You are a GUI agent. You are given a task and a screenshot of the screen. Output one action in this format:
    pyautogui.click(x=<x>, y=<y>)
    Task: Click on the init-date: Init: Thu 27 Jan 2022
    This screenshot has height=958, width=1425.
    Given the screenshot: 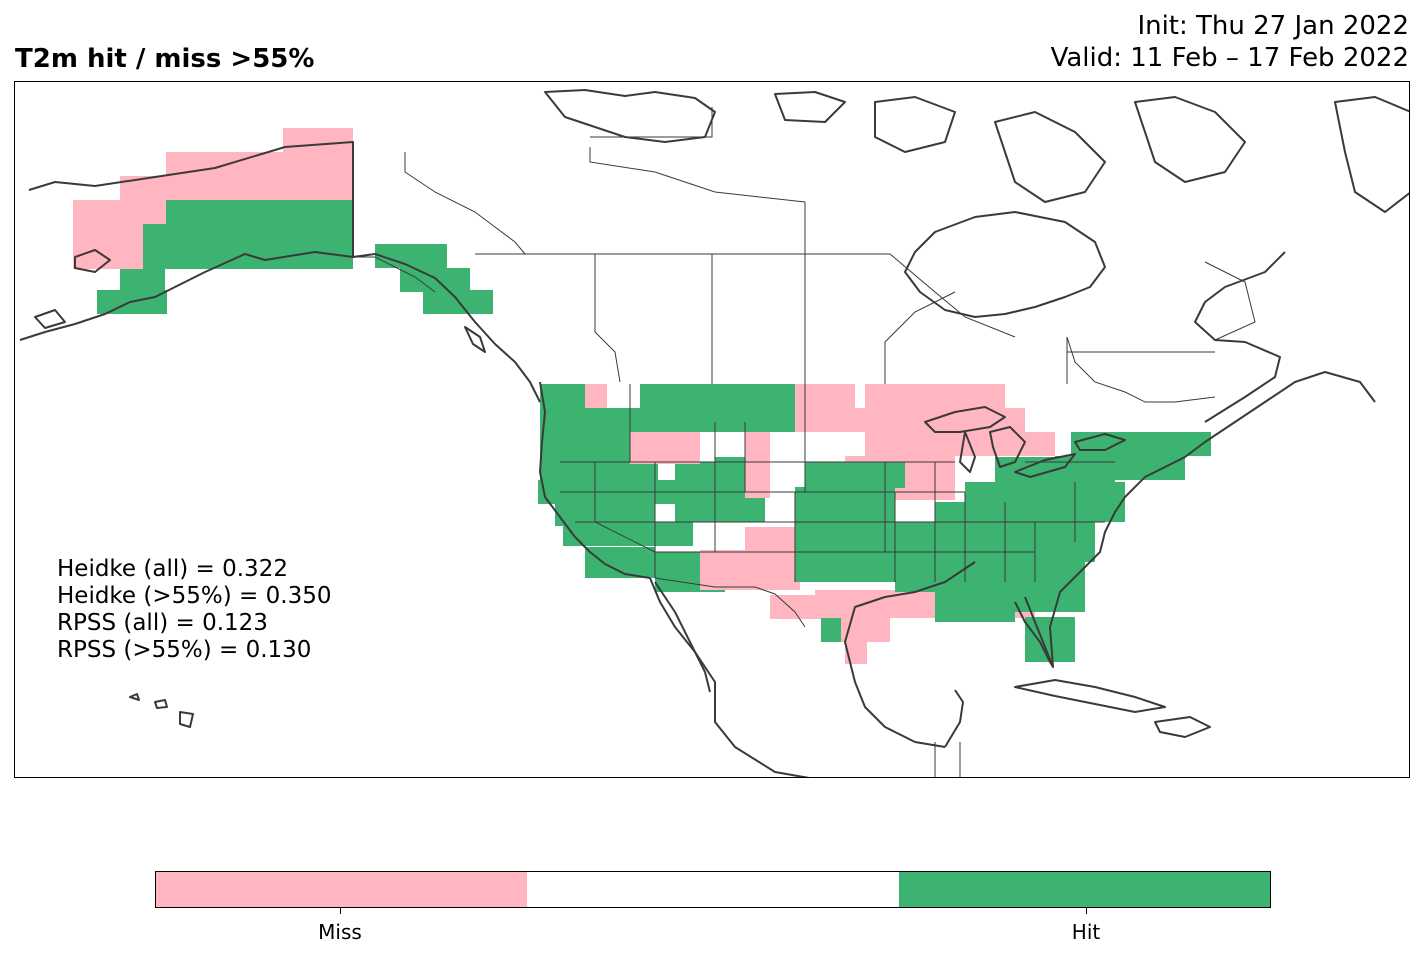 What is the action you would take?
    pyautogui.click(x=1273, y=26)
    